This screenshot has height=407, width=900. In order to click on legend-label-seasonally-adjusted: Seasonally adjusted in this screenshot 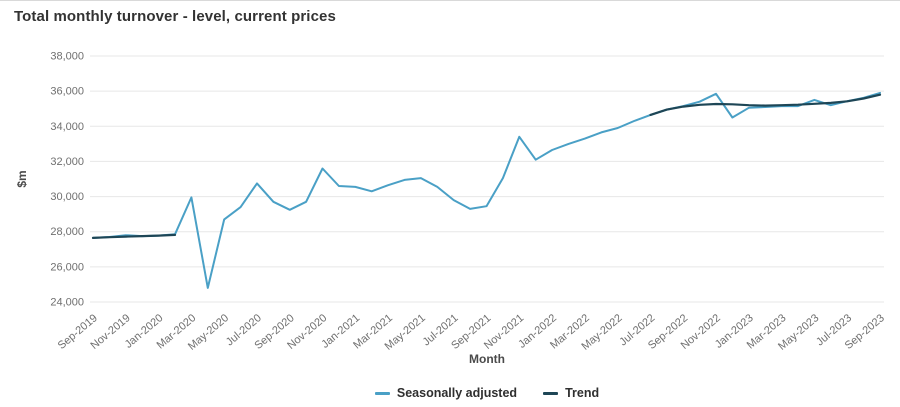, I will do `click(457, 393)`.